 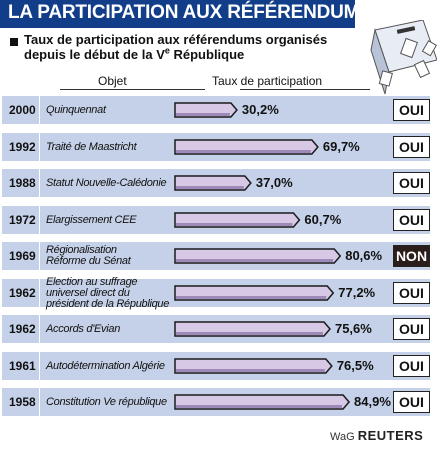 What do you see at coordinates (364, 255) in the screenshot?
I see `value-label: 80,6%` at bounding box center [364, 255].